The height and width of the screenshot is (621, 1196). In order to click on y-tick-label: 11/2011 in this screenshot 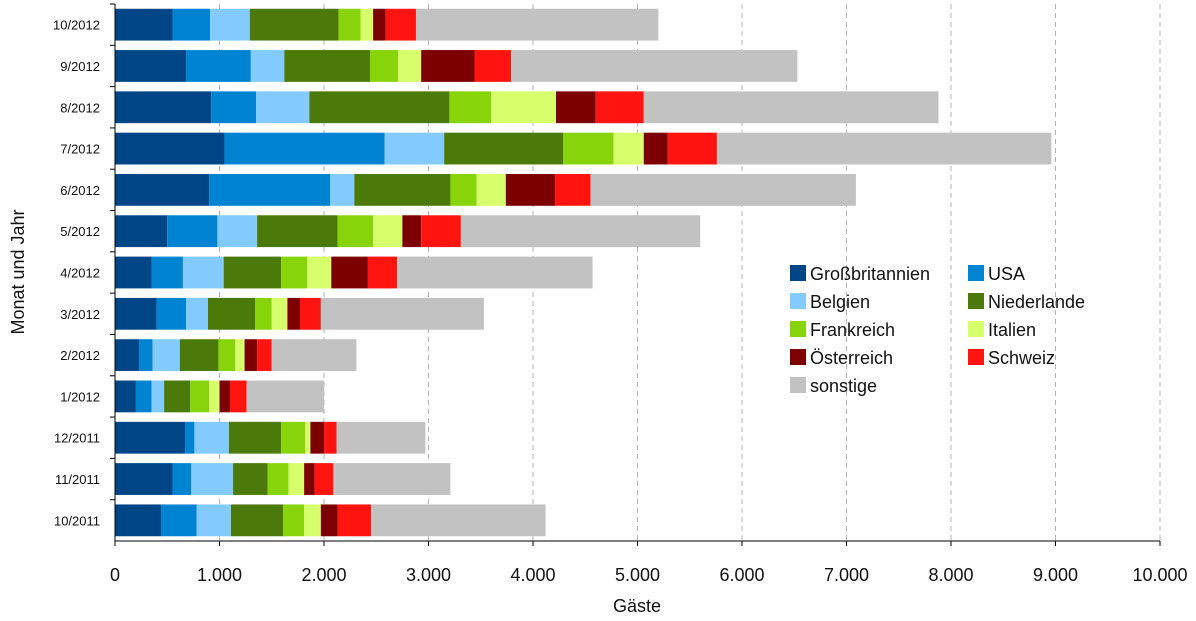, I will do `click(77, 479)`.